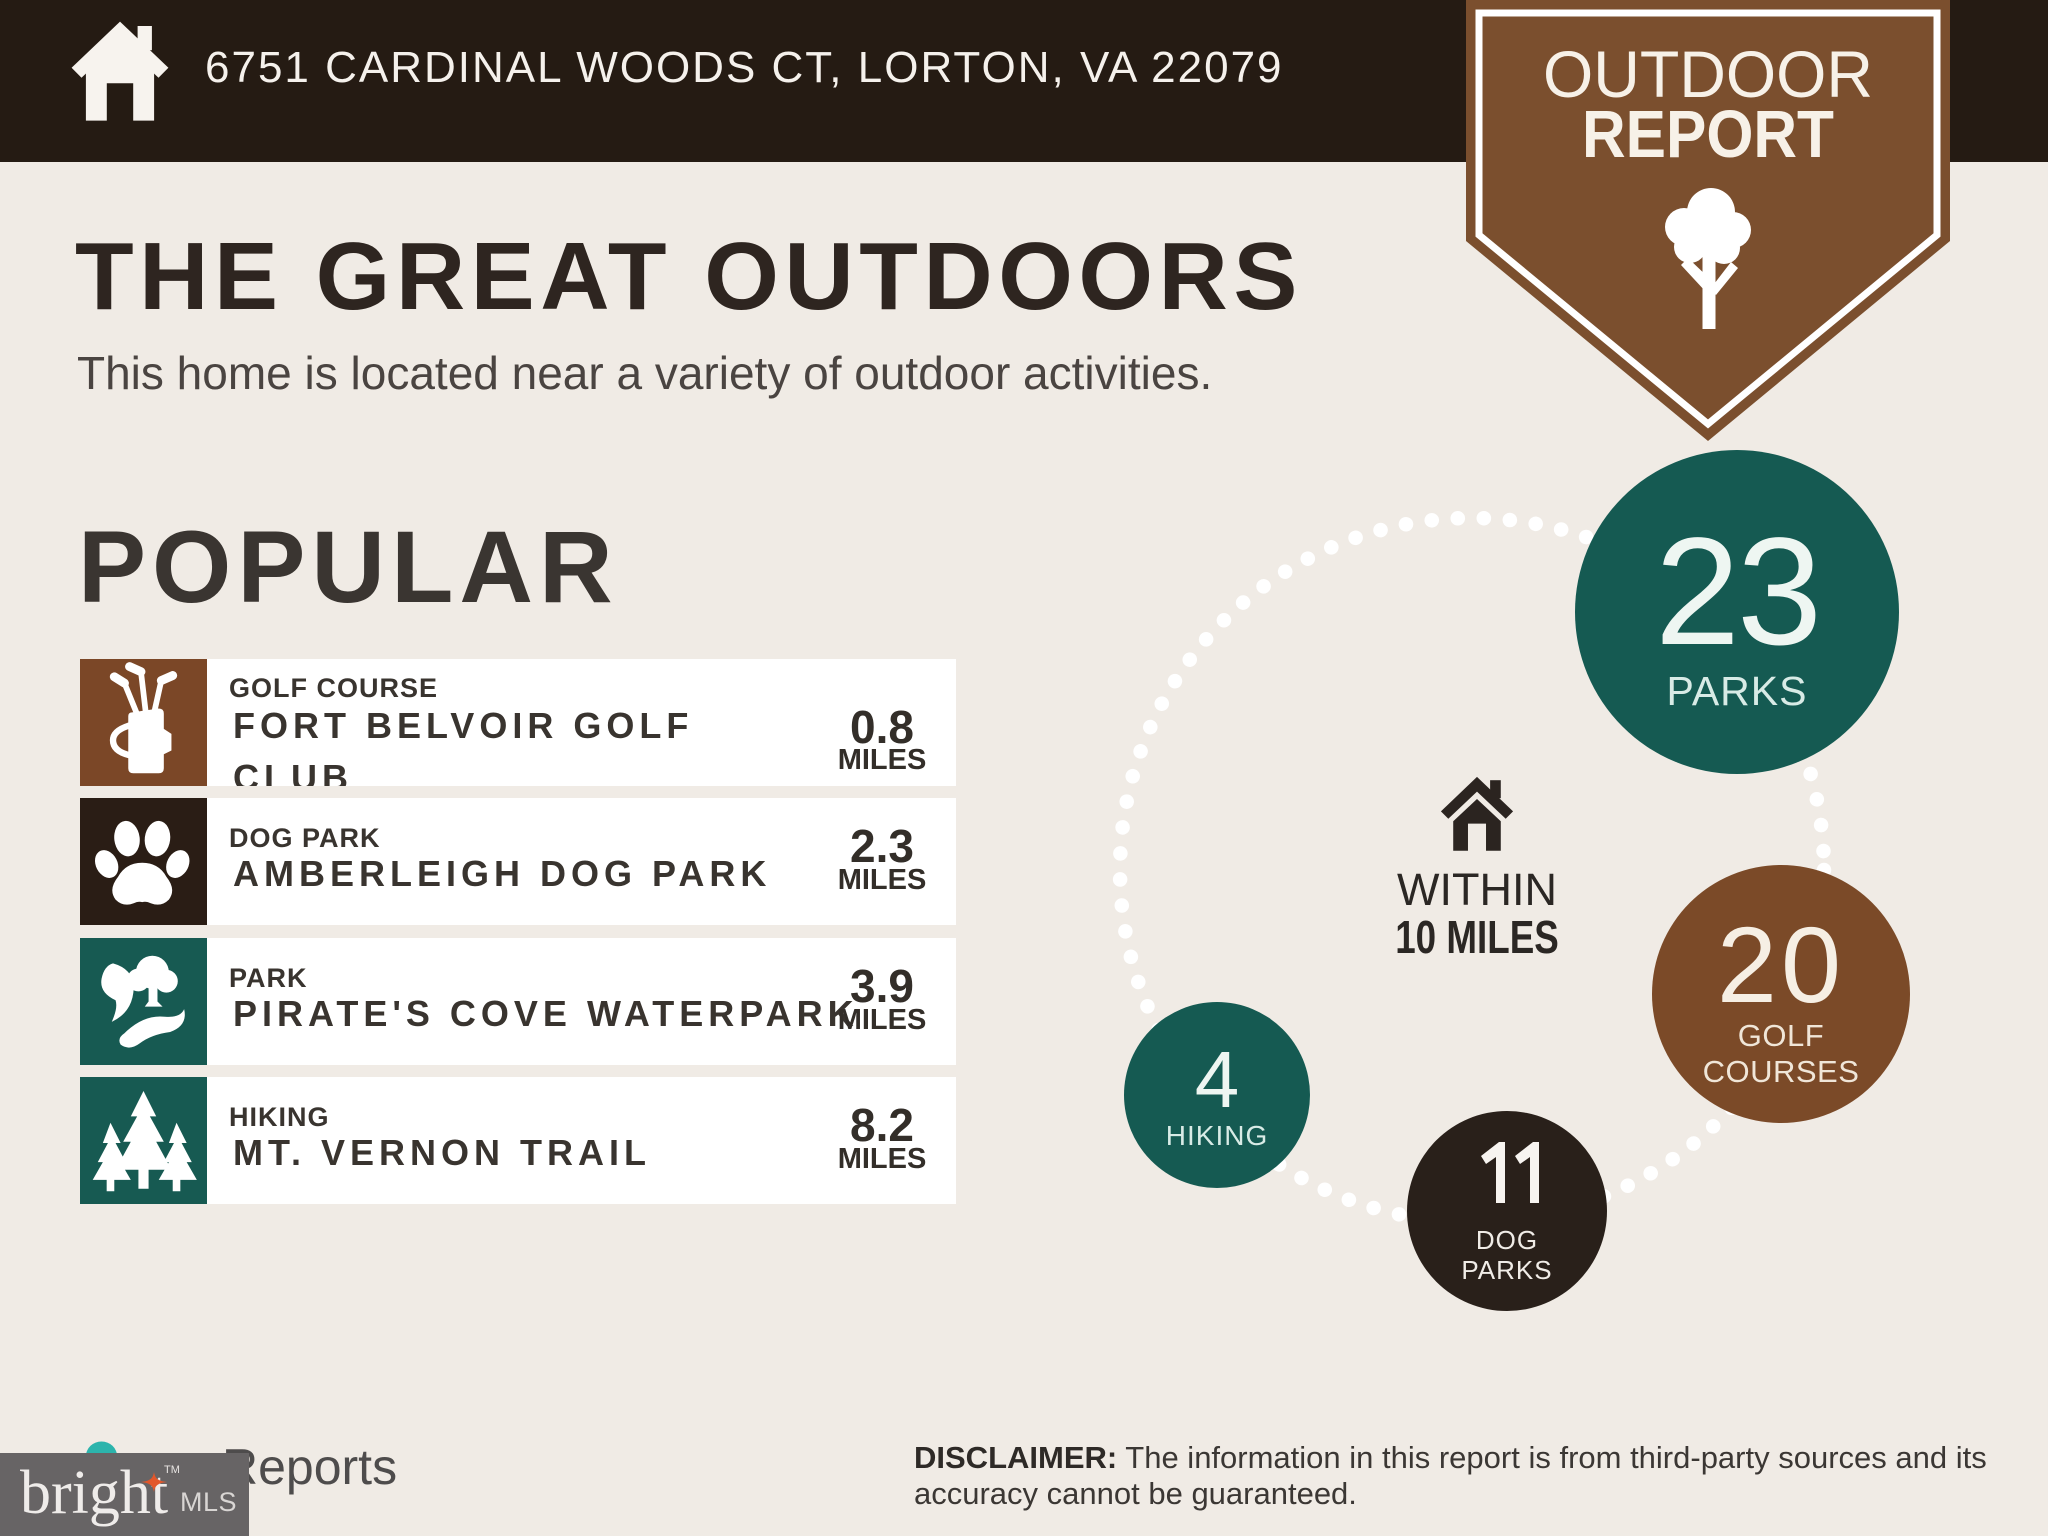 This screenshot has height=1536, width=2048. I want to click on svg-text: REPORT, so click(1708, 134).